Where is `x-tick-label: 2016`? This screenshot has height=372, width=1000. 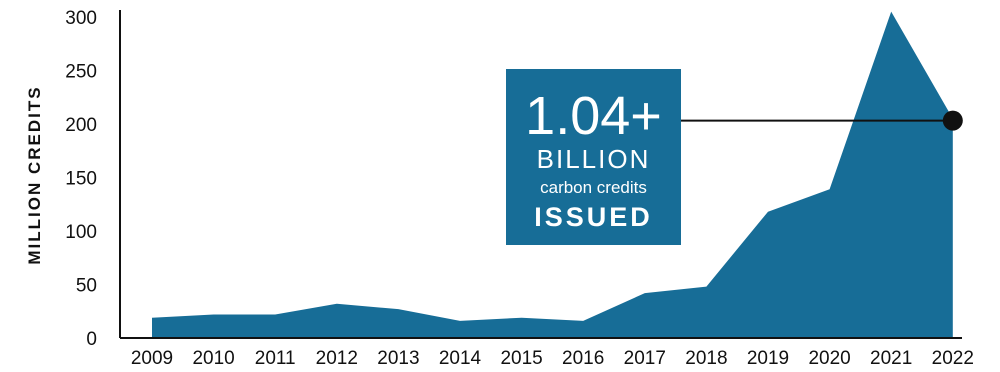
x-tick-label: 2016 is located at coordinates (583, 358).